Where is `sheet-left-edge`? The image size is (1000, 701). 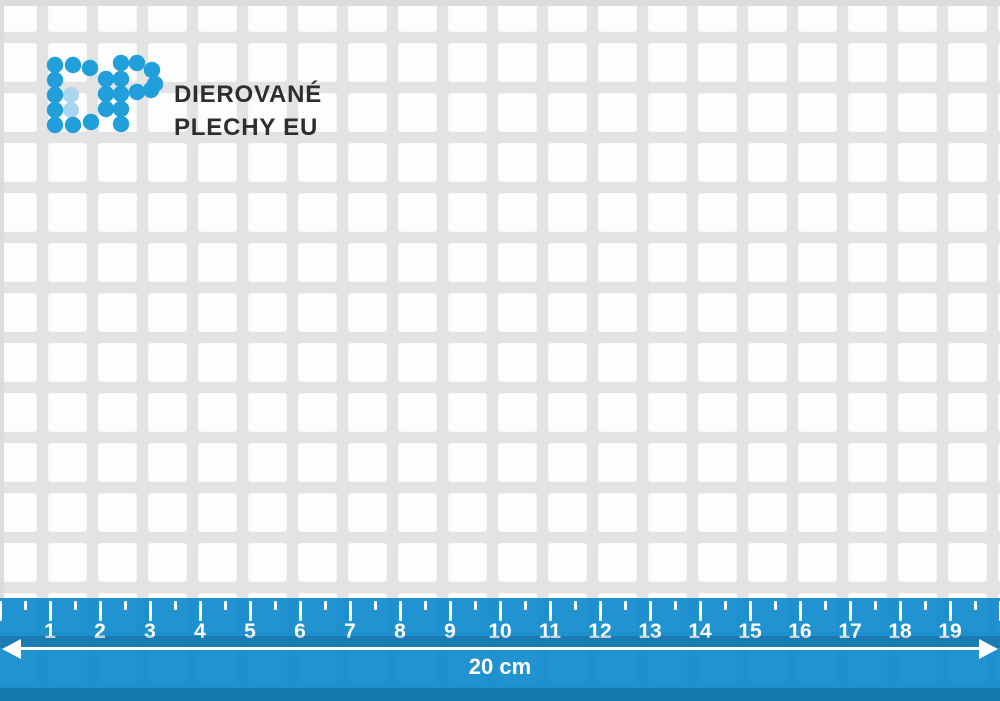
sheet-left-edge is located at coordinates (2, 299).